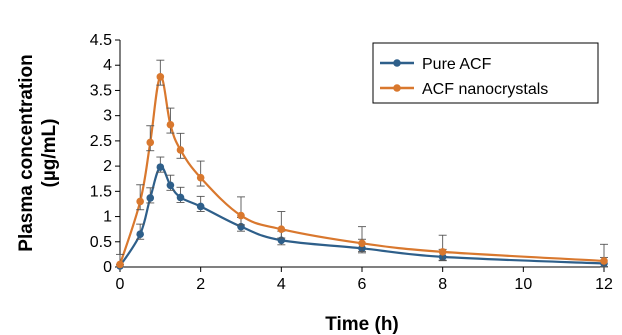  I want to click on legend: Pure ACF ACF nanocrystals, so click(485, 73).